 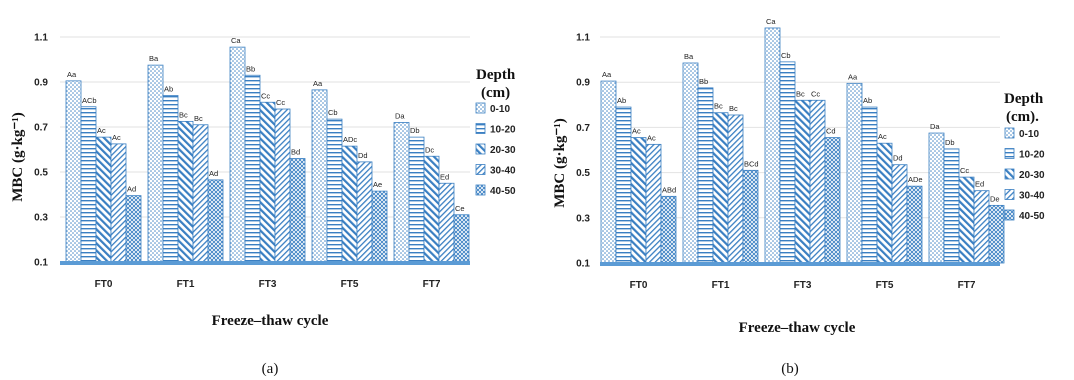 I want to click on chart-b-xtick-label: FT3, so click(x=803, y=285).